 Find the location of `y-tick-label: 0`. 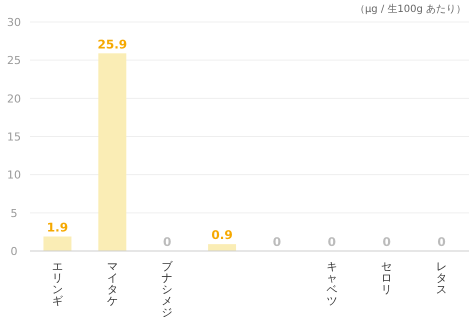

y-tick-label: 0 is located at coordinates (14, 251).